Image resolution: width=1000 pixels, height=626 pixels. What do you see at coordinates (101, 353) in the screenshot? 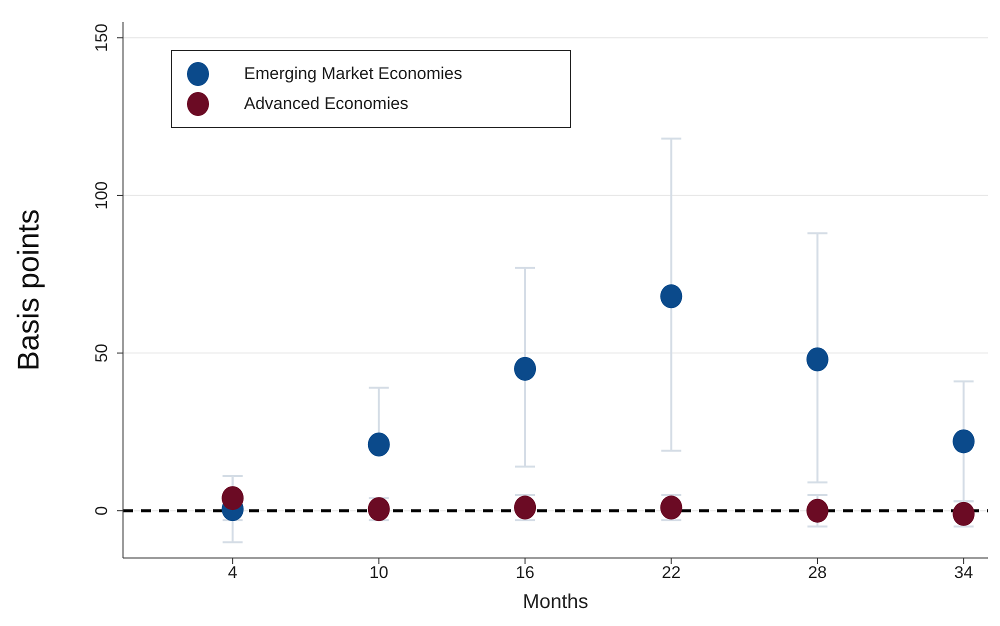
I see `y-tick-label: 50` at bounding box center [101, 353].